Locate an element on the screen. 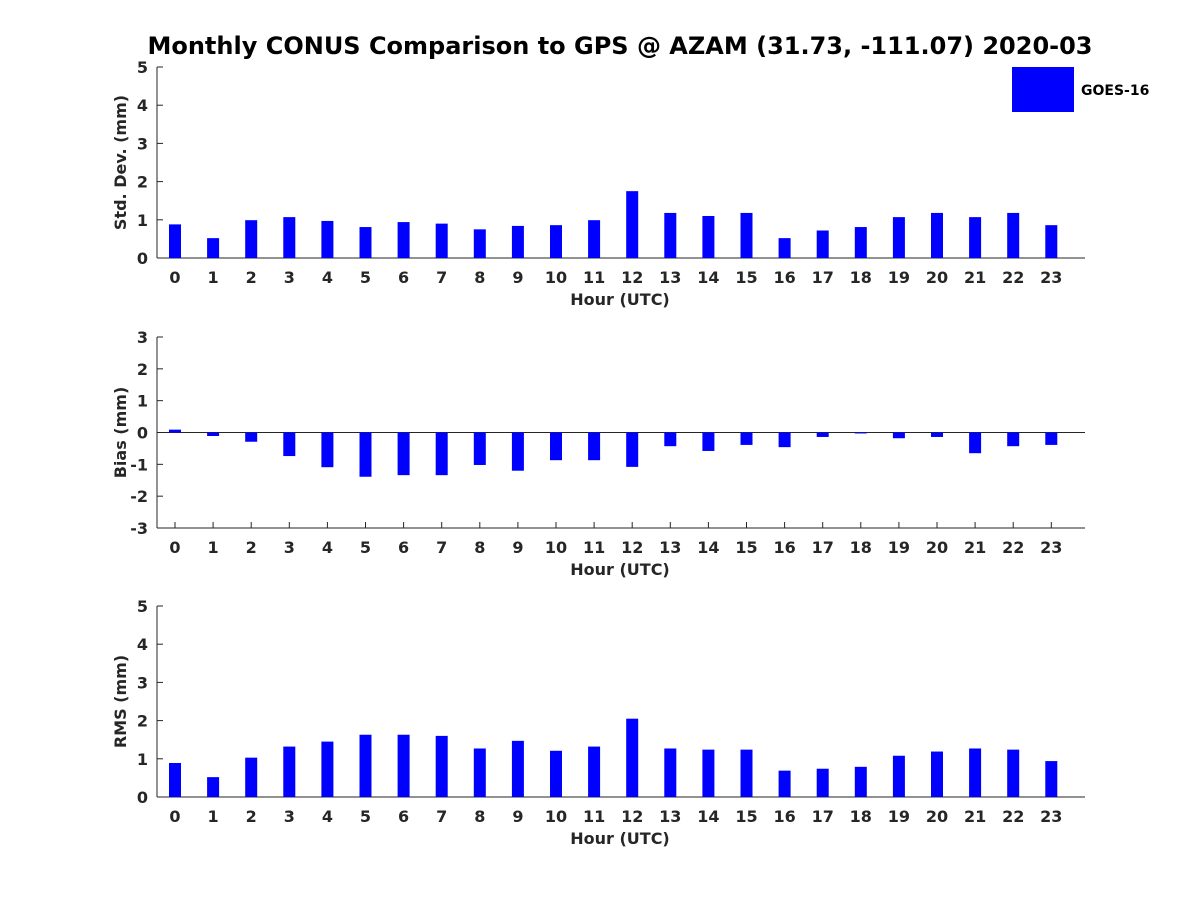 The image size is (1200, 900). x-tick-label: 1 is located at coordinates (213, 277).